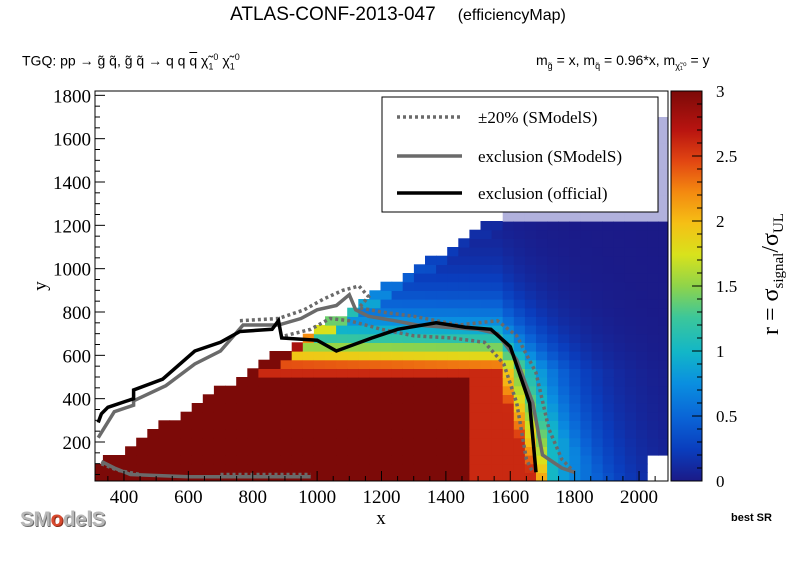  I want to click on y-tick-label: 1400, so click(72, 183).